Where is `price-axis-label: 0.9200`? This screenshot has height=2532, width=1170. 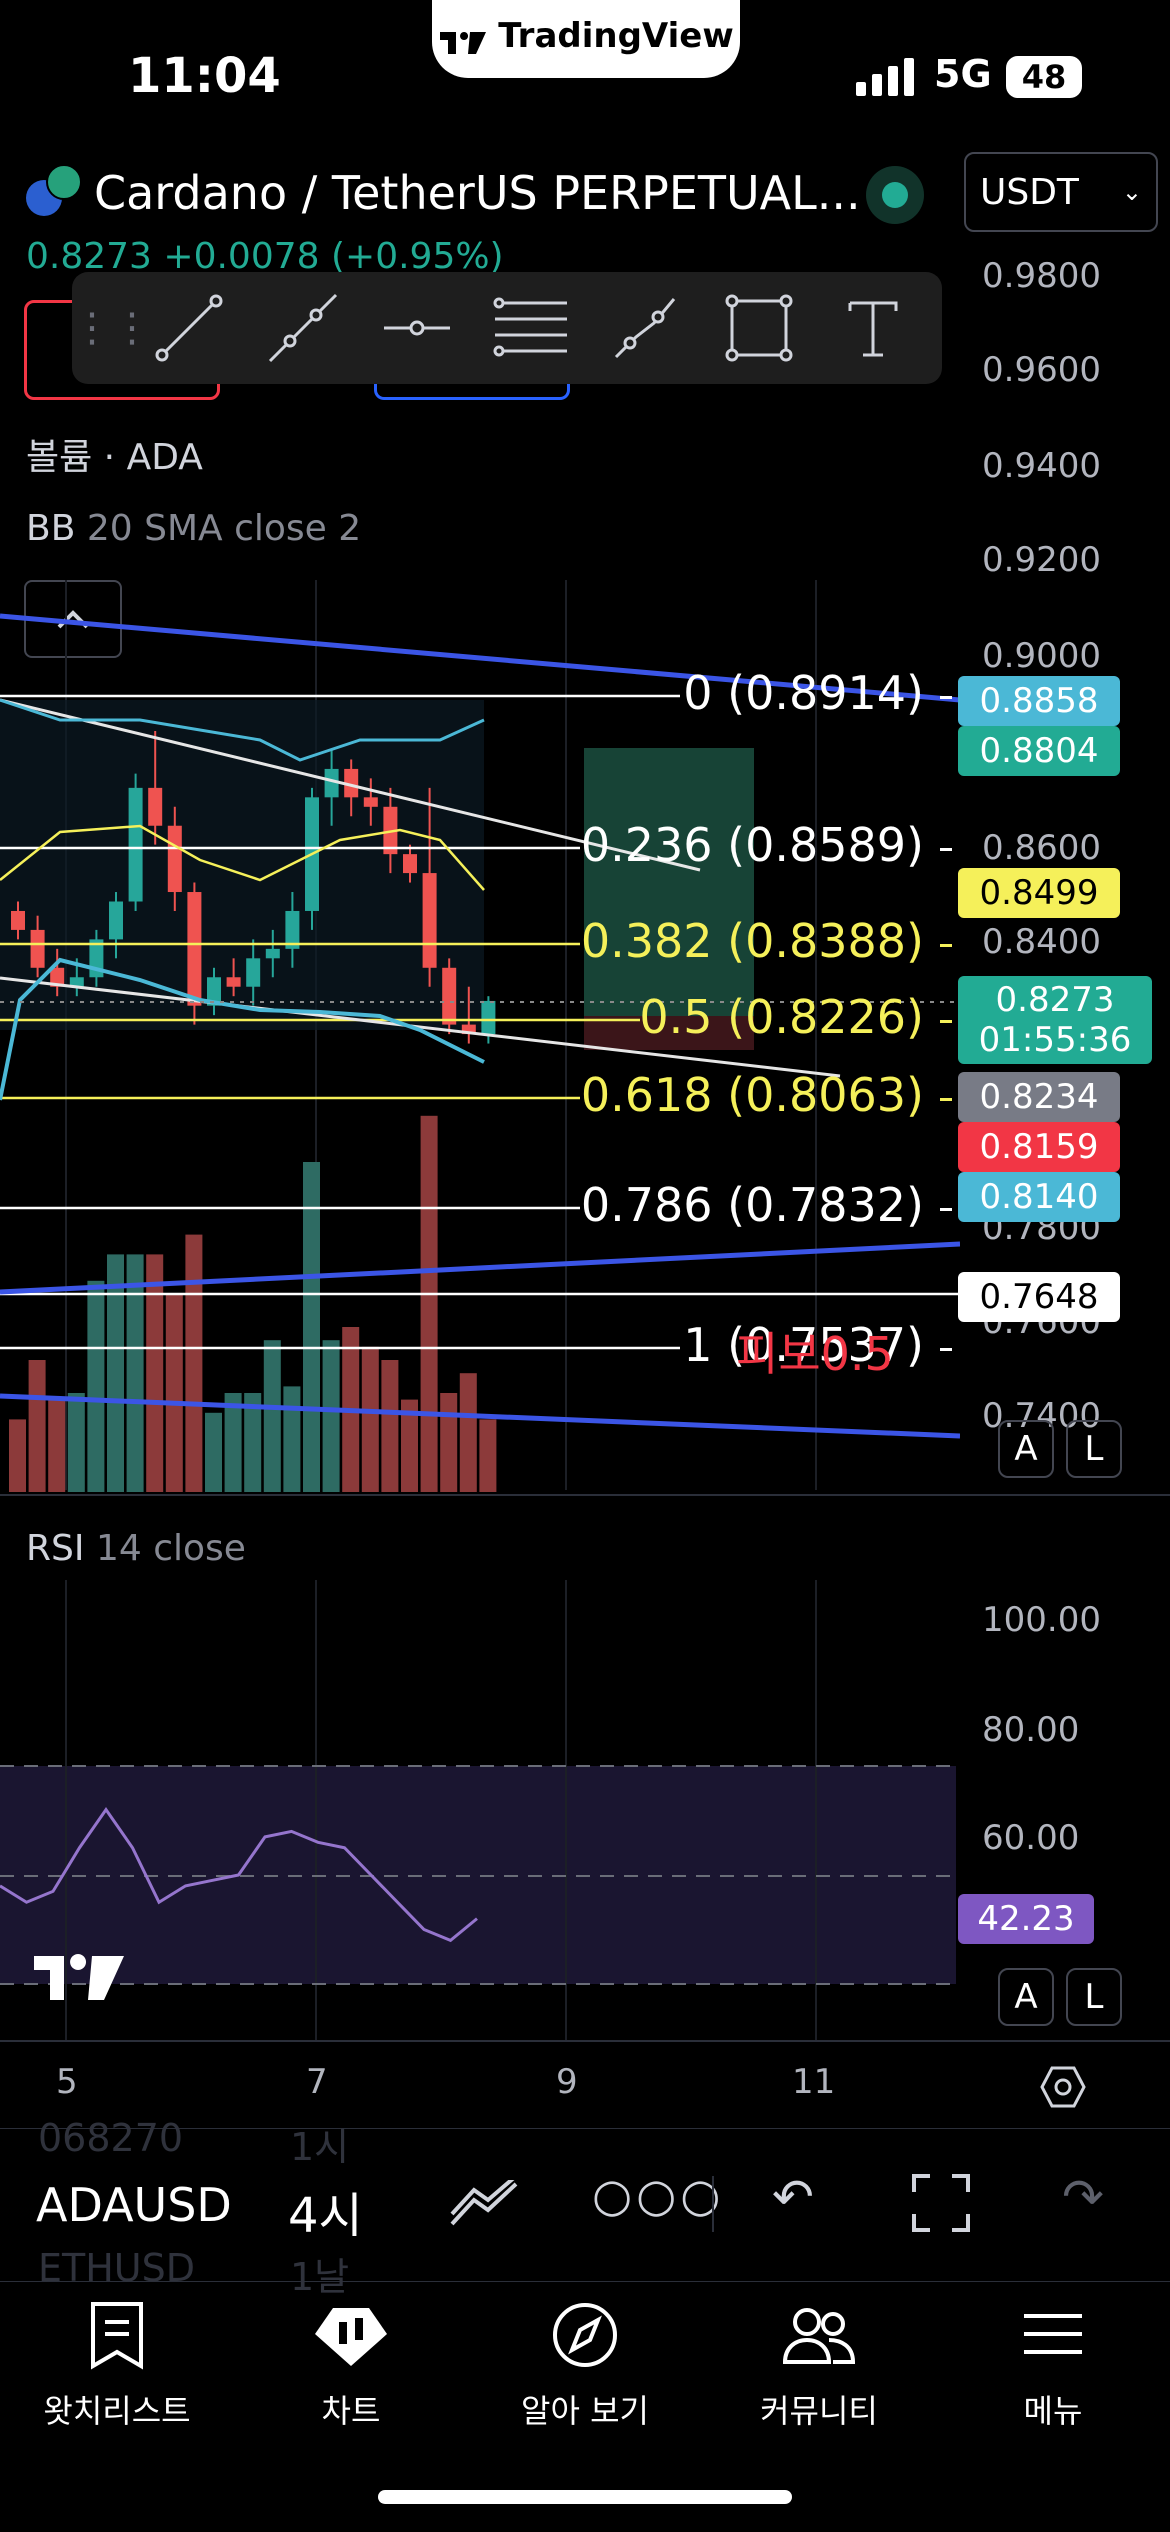 price-axis-label: 0.9200 is located at coordinates (1041, 560).